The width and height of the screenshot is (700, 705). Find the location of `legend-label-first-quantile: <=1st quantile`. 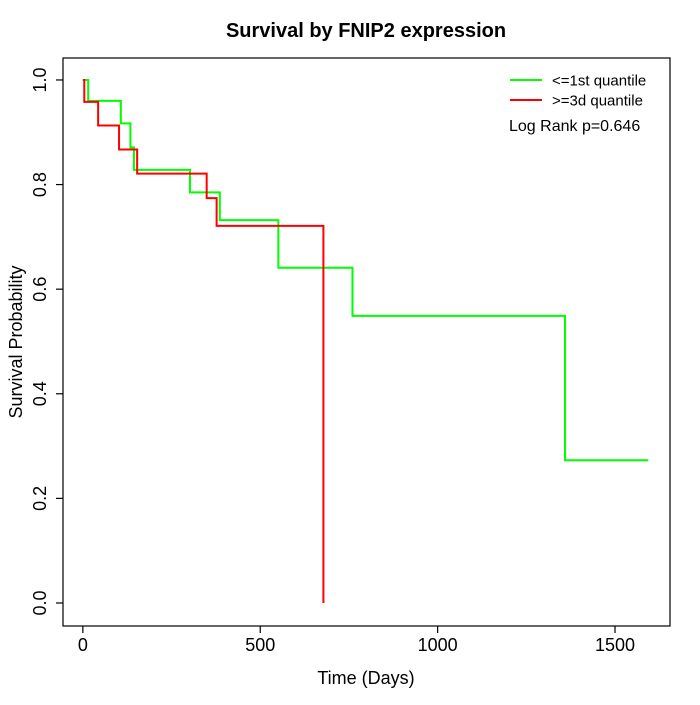

legend-label-first-quantile: <=1st quantile is located at coordinates (599, 81).